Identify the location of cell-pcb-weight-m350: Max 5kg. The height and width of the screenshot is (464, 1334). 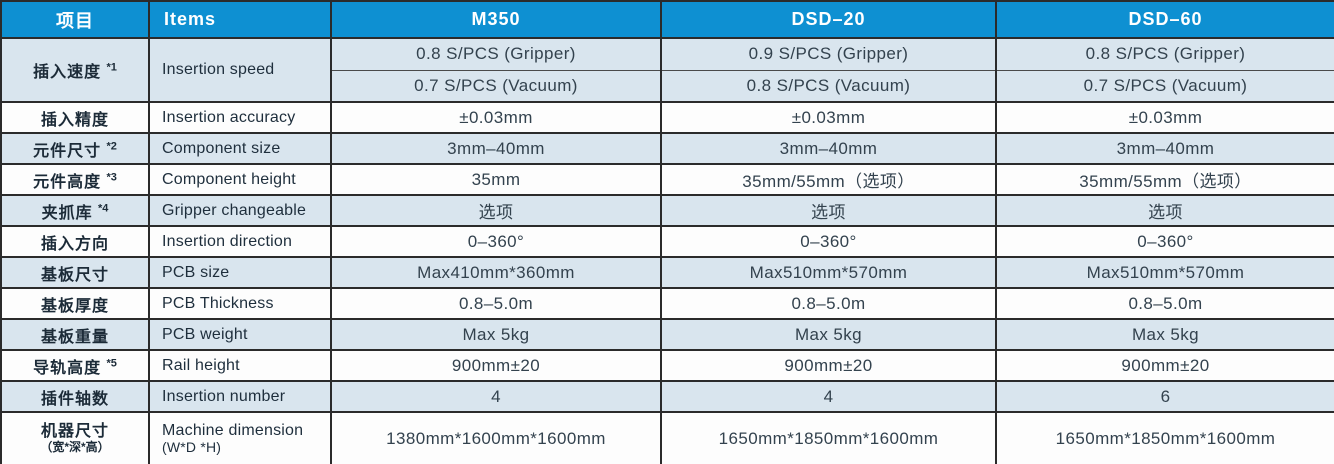
(496, 334).